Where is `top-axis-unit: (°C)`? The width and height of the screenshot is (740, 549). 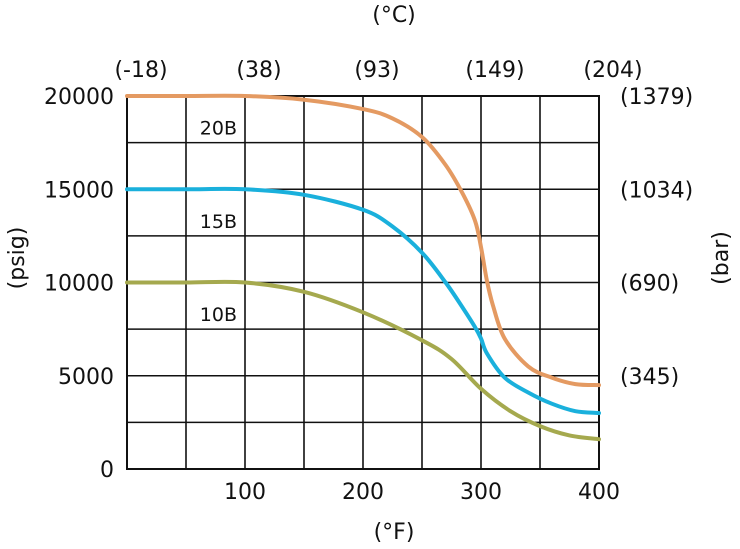
top-axis-unit: (°C) is located at coordinates (394, 15).